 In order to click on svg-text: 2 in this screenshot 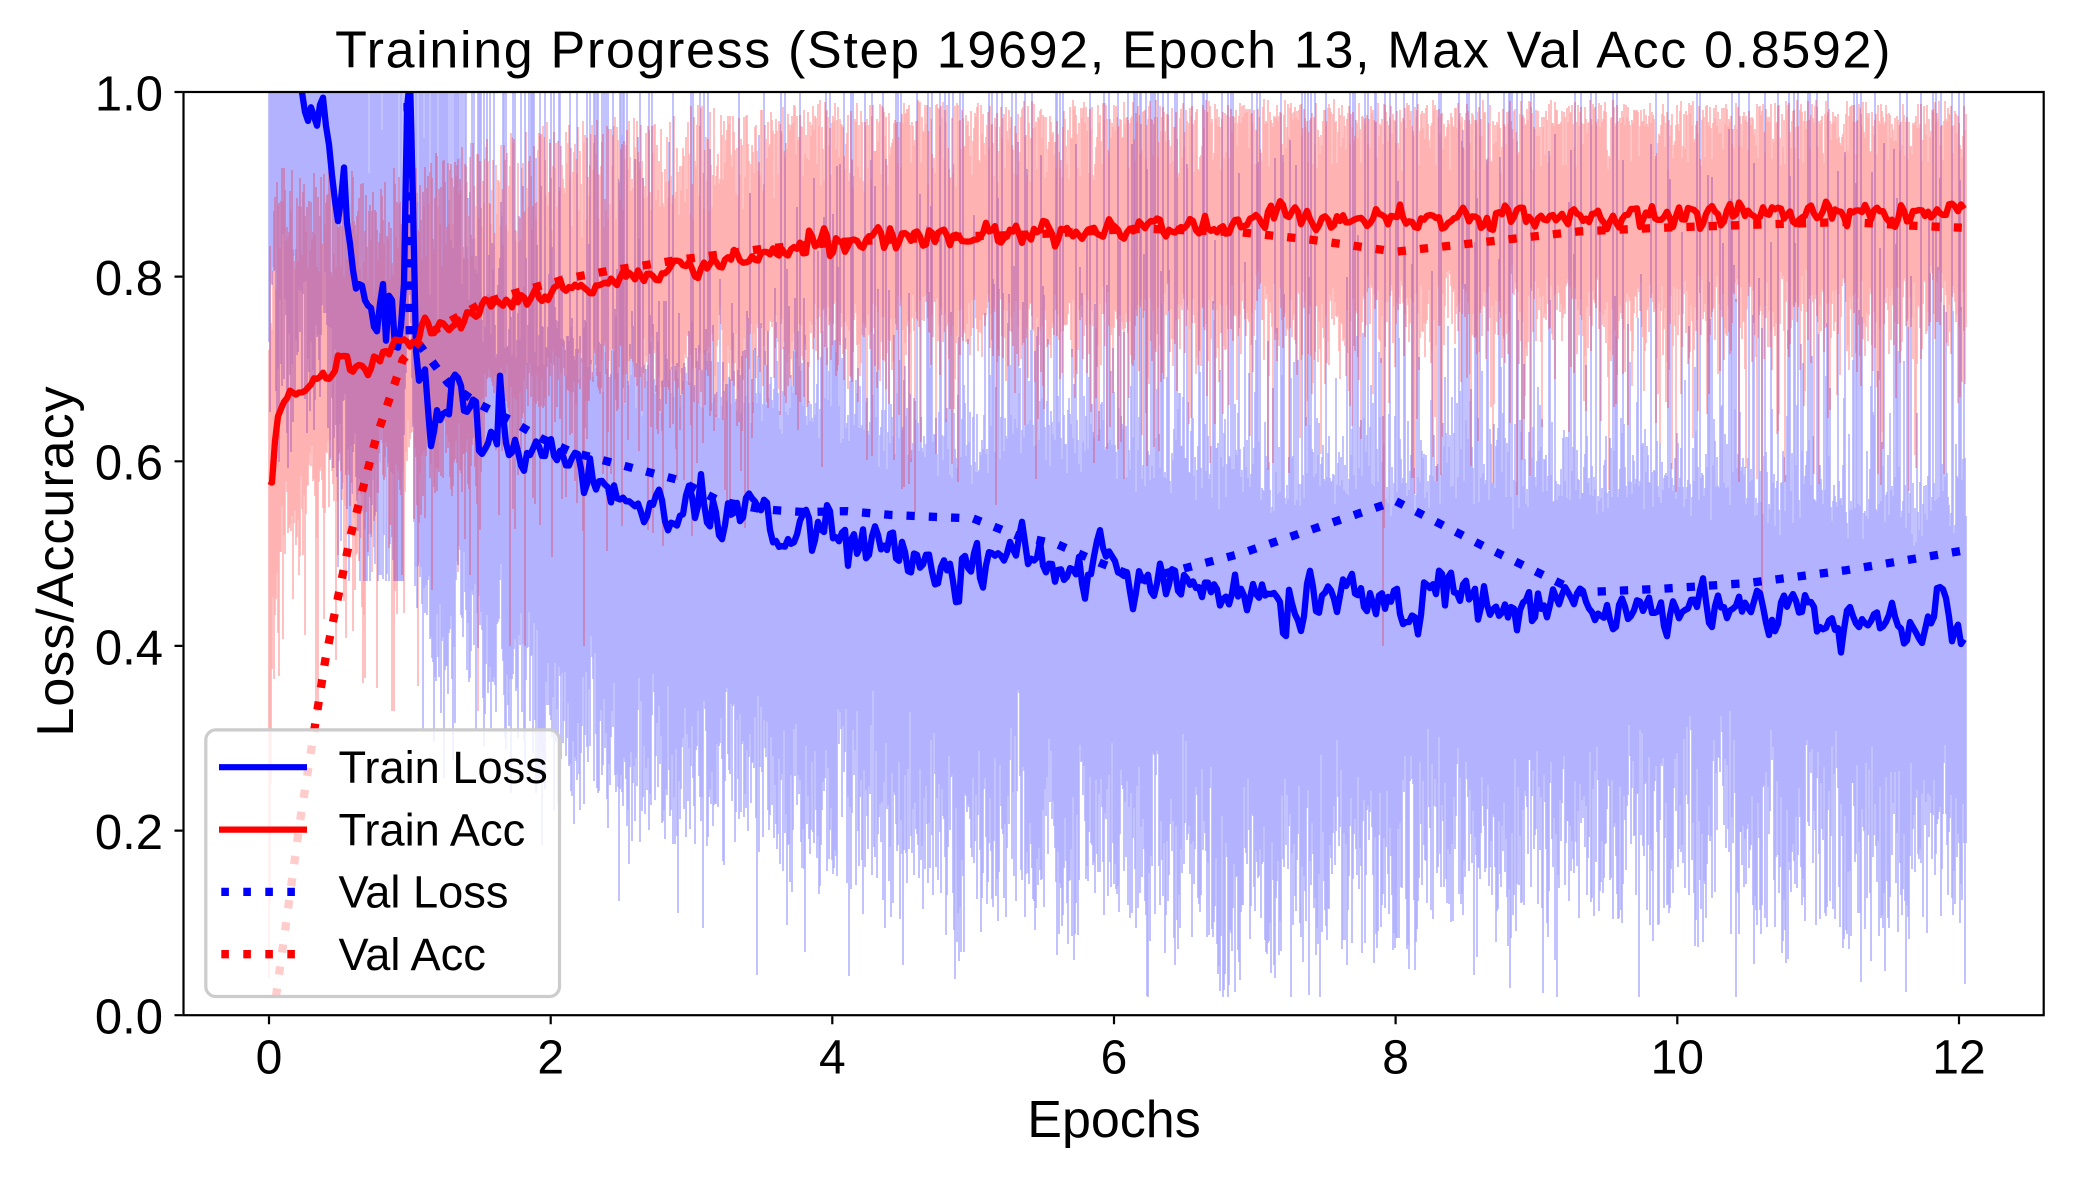, I will do `click(550, 1058)`.